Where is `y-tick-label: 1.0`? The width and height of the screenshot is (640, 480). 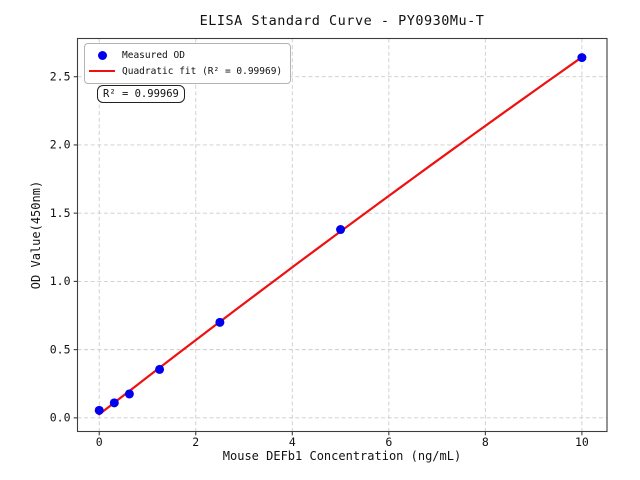
y-tick-label: 1.0 is located at coordinates (60, 281).